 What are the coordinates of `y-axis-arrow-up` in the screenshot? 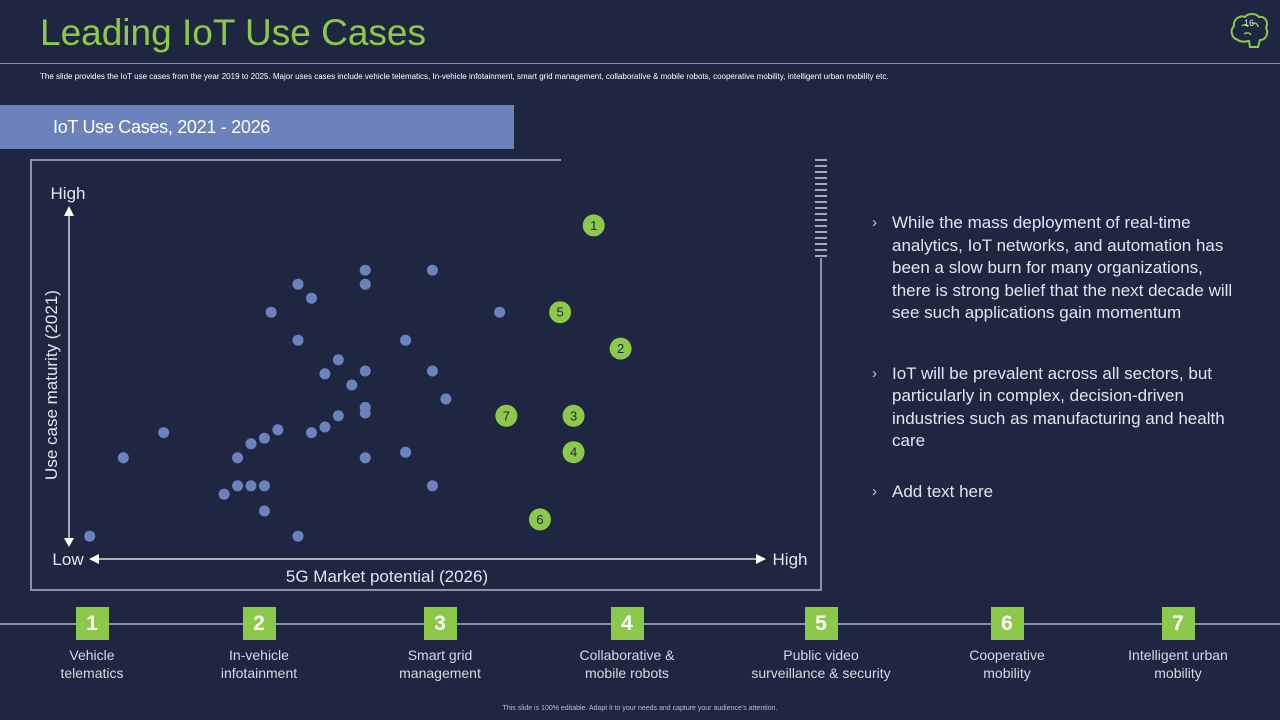 It's located at (69, 211).